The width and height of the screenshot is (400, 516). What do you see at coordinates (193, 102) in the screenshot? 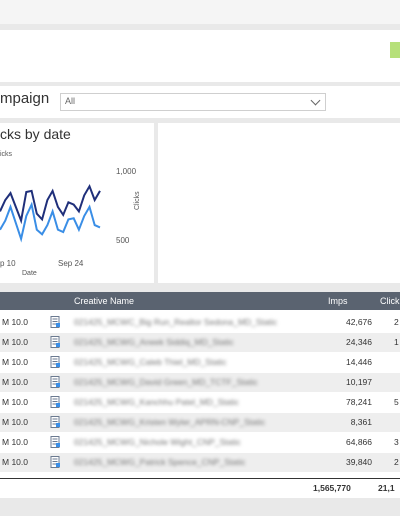
I see `campaign-dropdown: All` at bounding box center [193, 102].